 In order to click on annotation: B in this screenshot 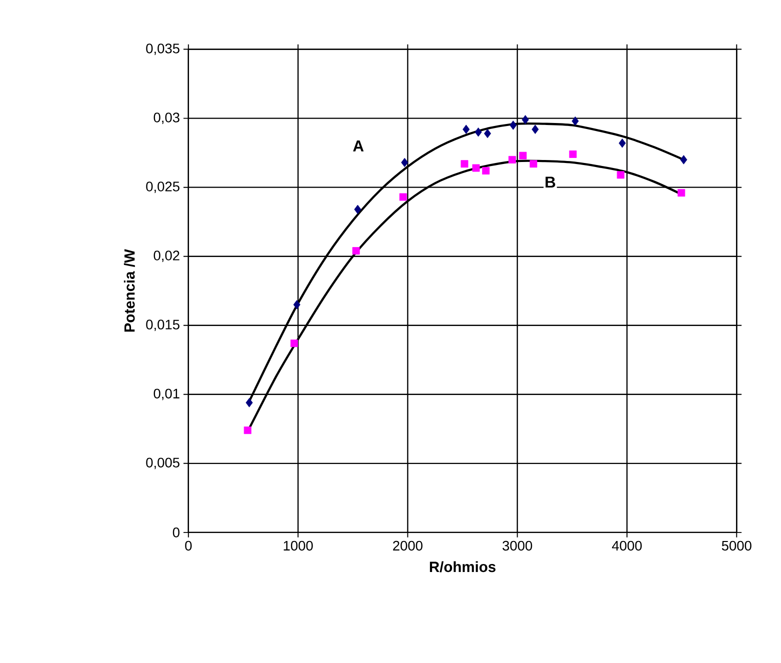, I will do `click(551, 182)`.